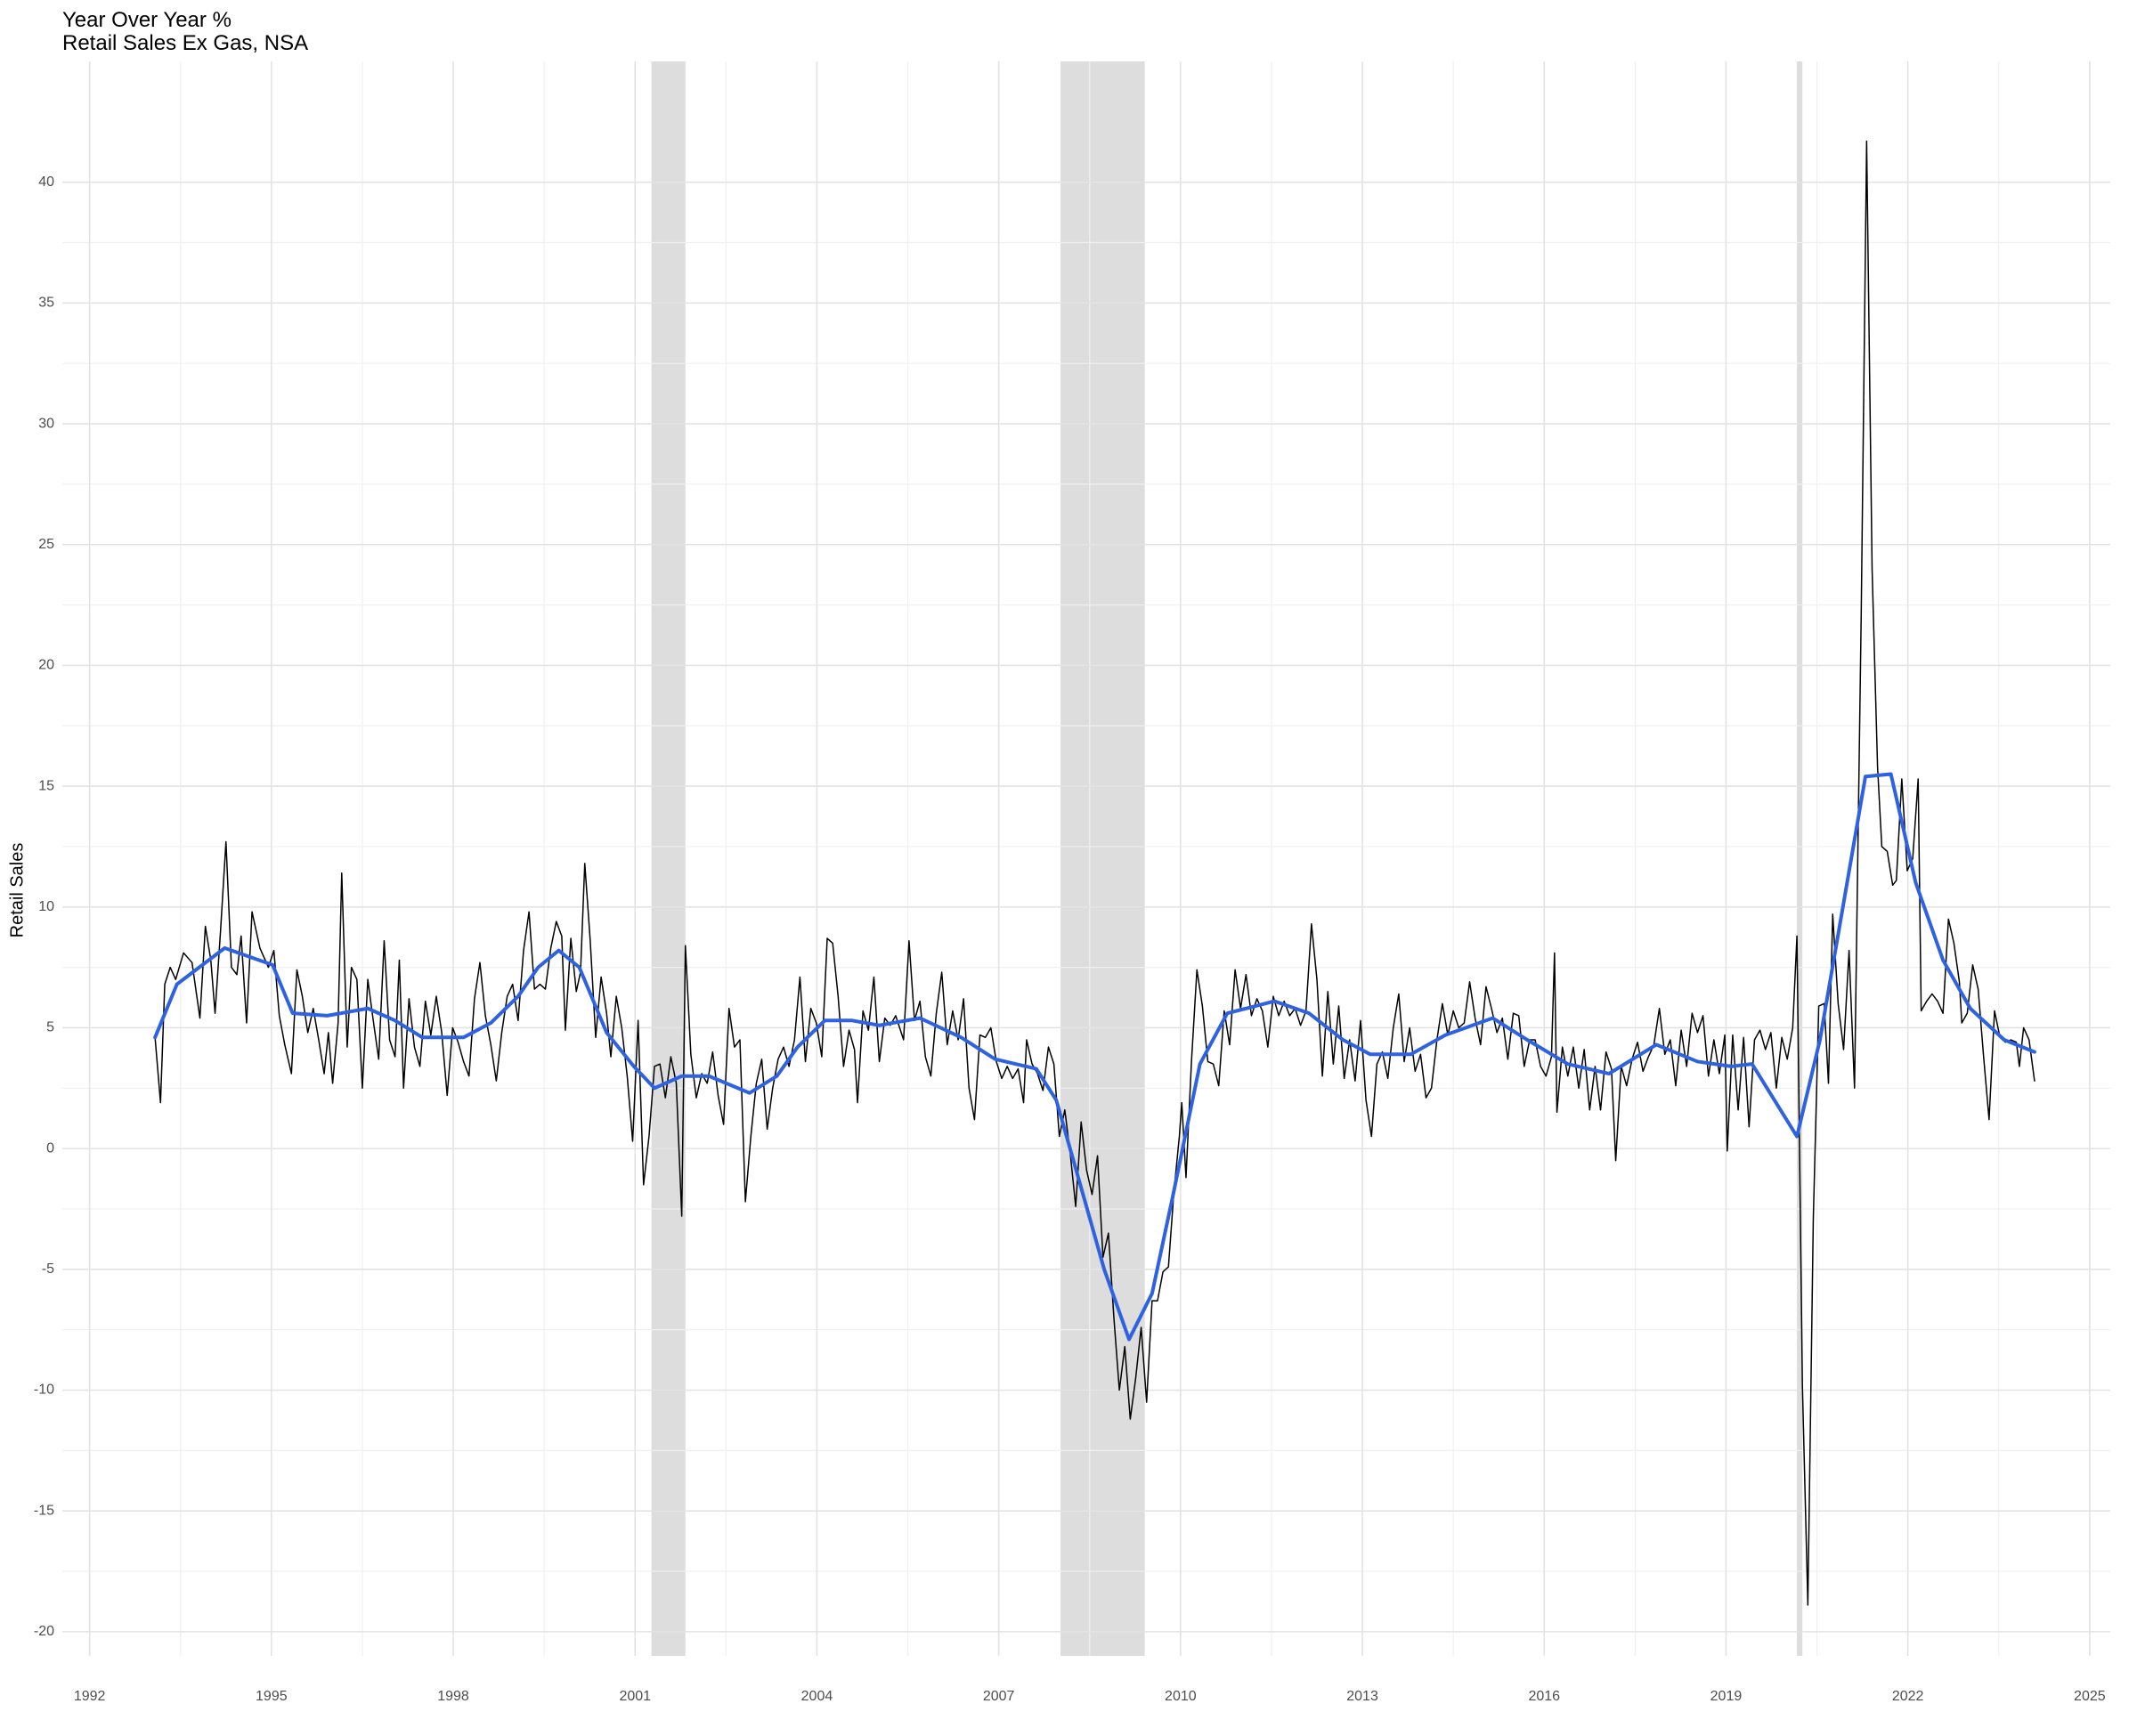 The image size is (2137, 1736). What do you see at coordinates (90, 1696) in the screenshot?
I see `x-tick-label: 1992` at bounding box center [90, 1696].